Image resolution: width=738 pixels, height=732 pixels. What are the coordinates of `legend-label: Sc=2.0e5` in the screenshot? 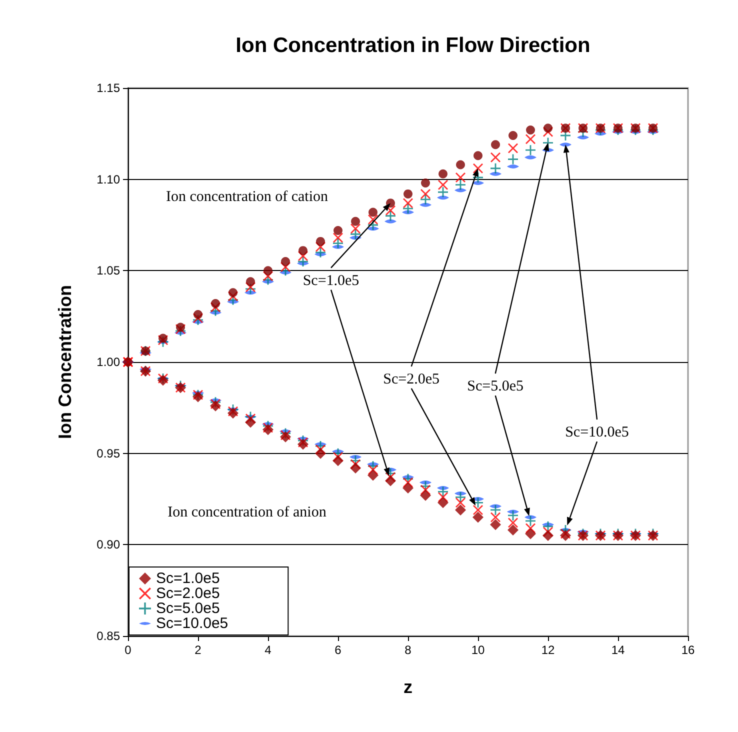 It's located at (188, 593).